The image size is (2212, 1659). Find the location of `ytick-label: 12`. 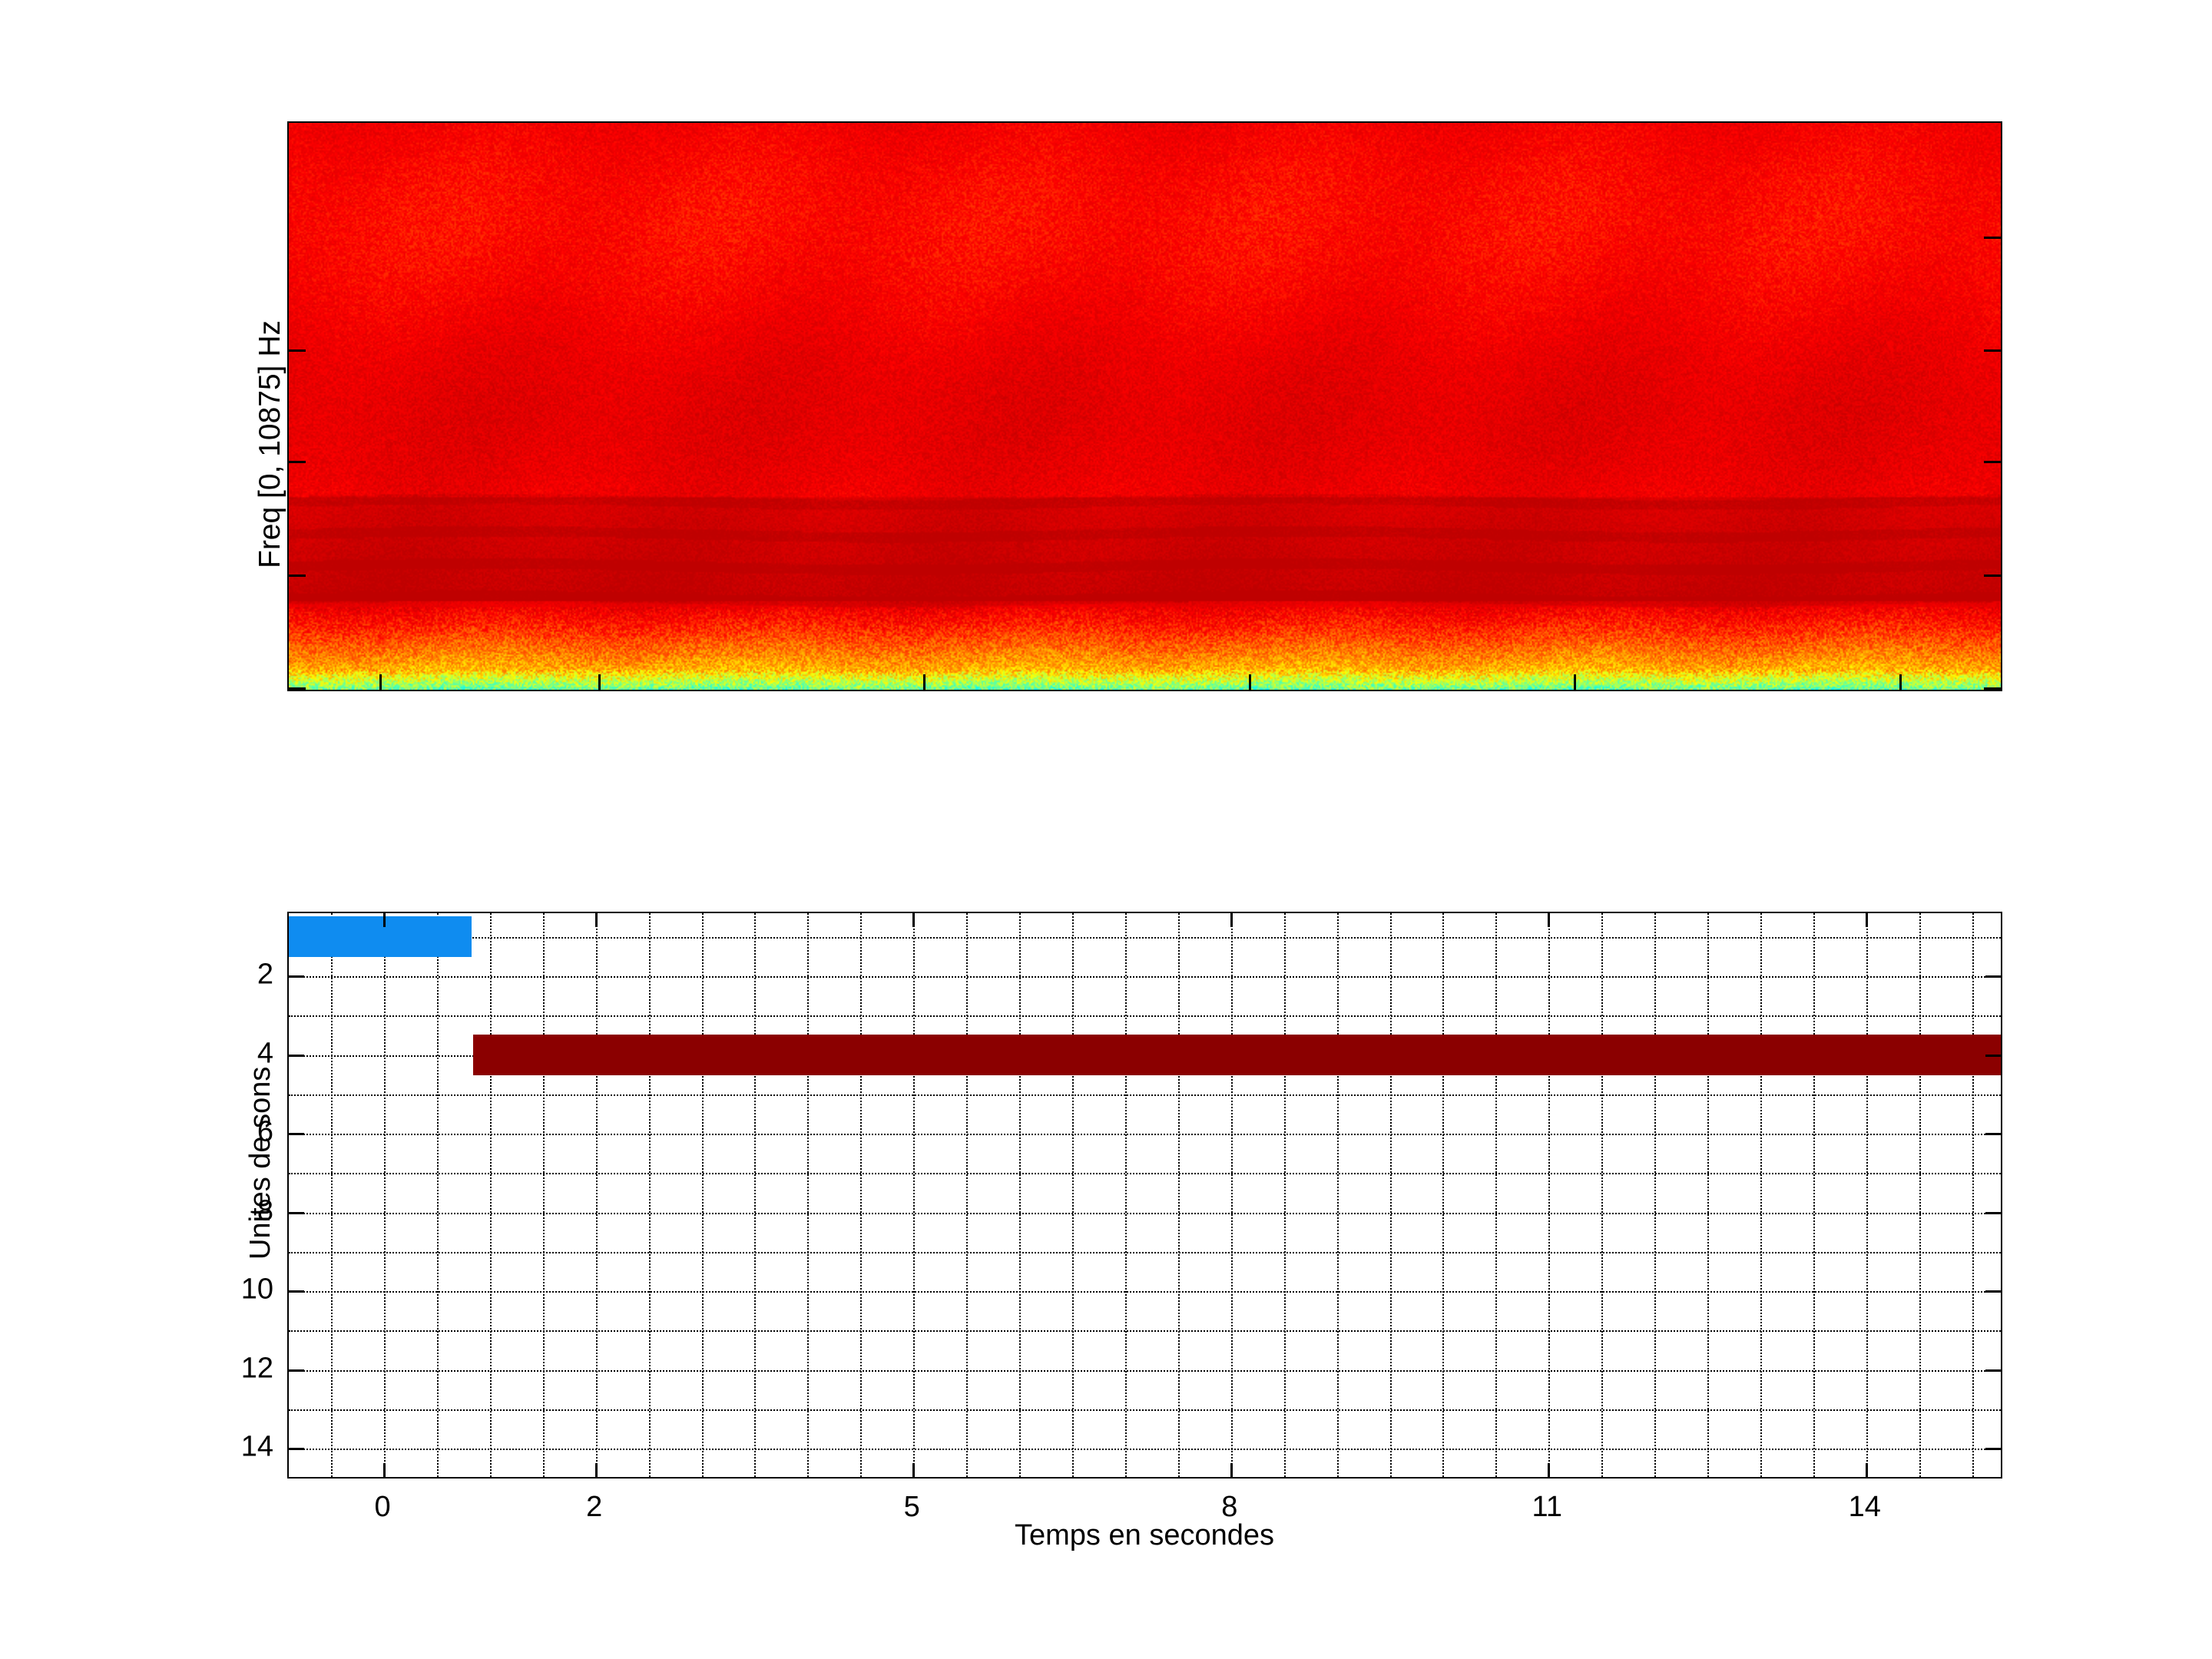

ytick-label: 12 is located at coordinates (256, 1368).